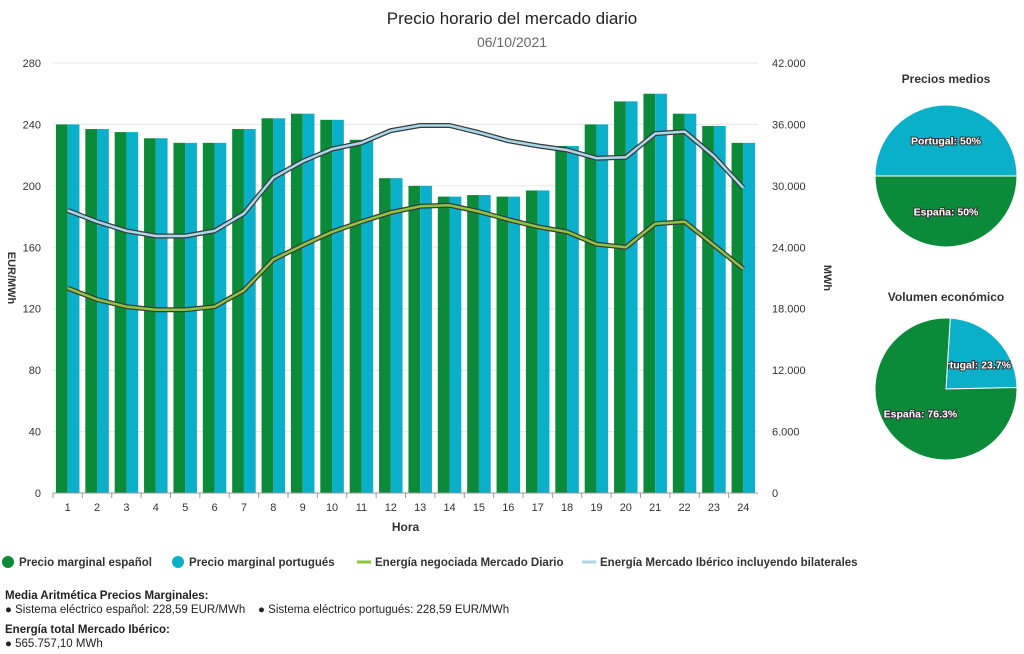 The width and height of the screenshot is (1024, 654). I want to click on y2-tick-label: 24.000, so click(789, 248).